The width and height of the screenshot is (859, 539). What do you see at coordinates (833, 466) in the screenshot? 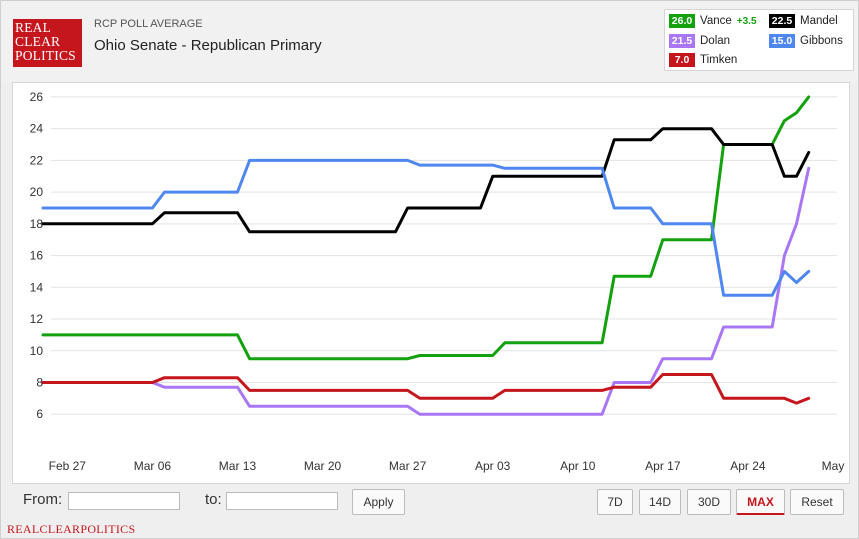
I see `x-tick-label: May` at bounding box center [833, 466].